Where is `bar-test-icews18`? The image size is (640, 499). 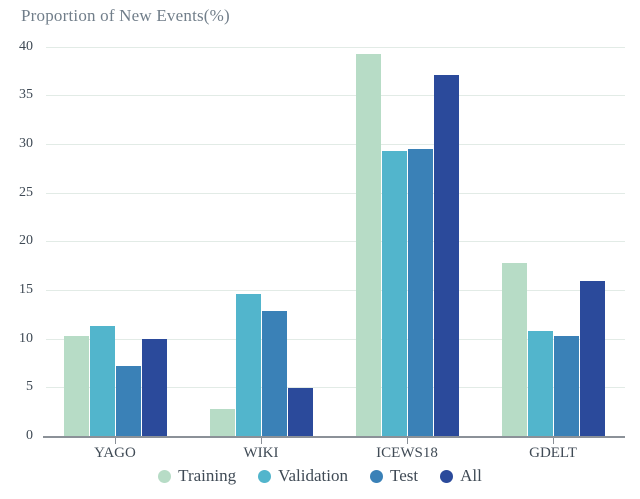 bar-test-icews18 is located at coordinates (420, 292).